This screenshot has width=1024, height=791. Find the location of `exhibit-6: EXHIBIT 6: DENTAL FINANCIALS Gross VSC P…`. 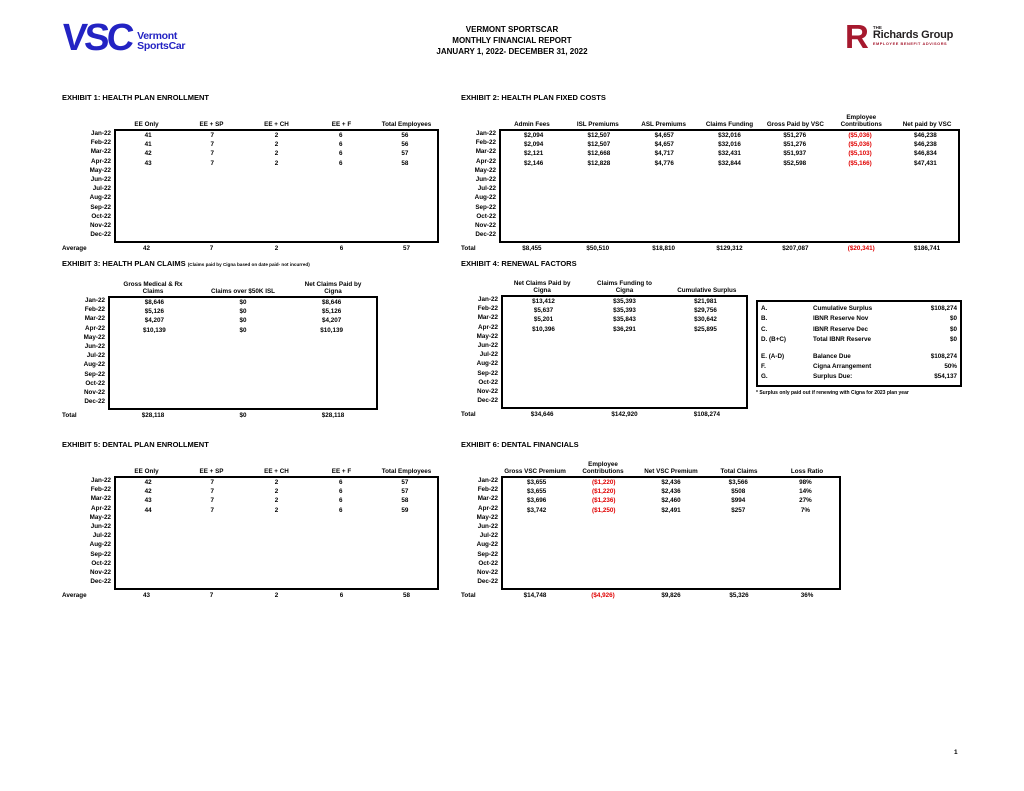

exhibit-6: EXHIBIT 6: DENTAL FINANCIALS Gross VSC P… is located at coordinates (651, 520).